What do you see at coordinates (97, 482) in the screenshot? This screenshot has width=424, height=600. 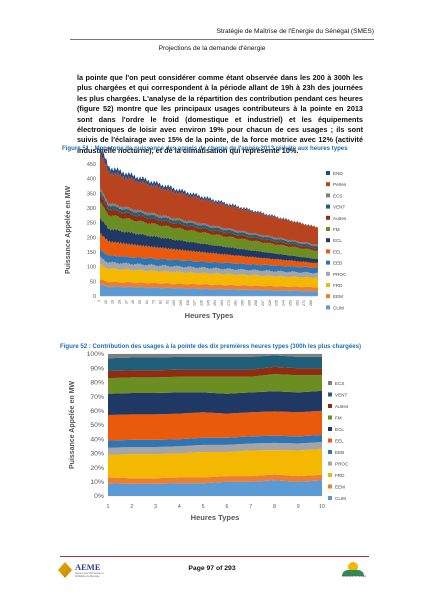 I see `y-tick-label: 10%` at bounding box center [97, 482].